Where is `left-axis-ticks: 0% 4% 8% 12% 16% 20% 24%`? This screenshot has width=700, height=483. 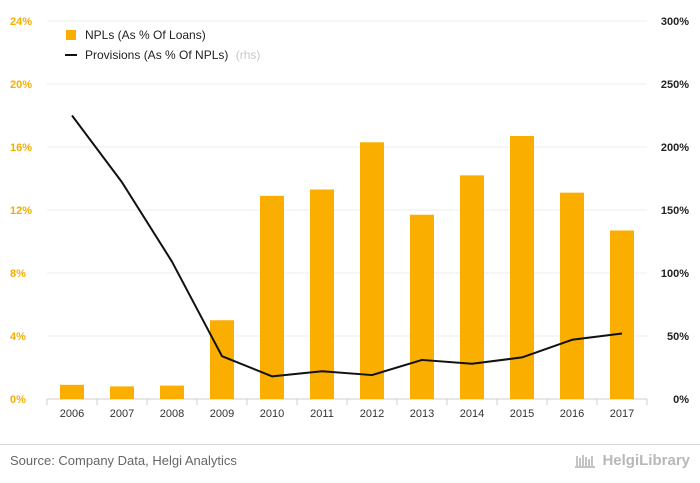 left-axis-ticks: 0% 4% 8% 12% 16% 20% 24% is located at coordinates (21, 211).